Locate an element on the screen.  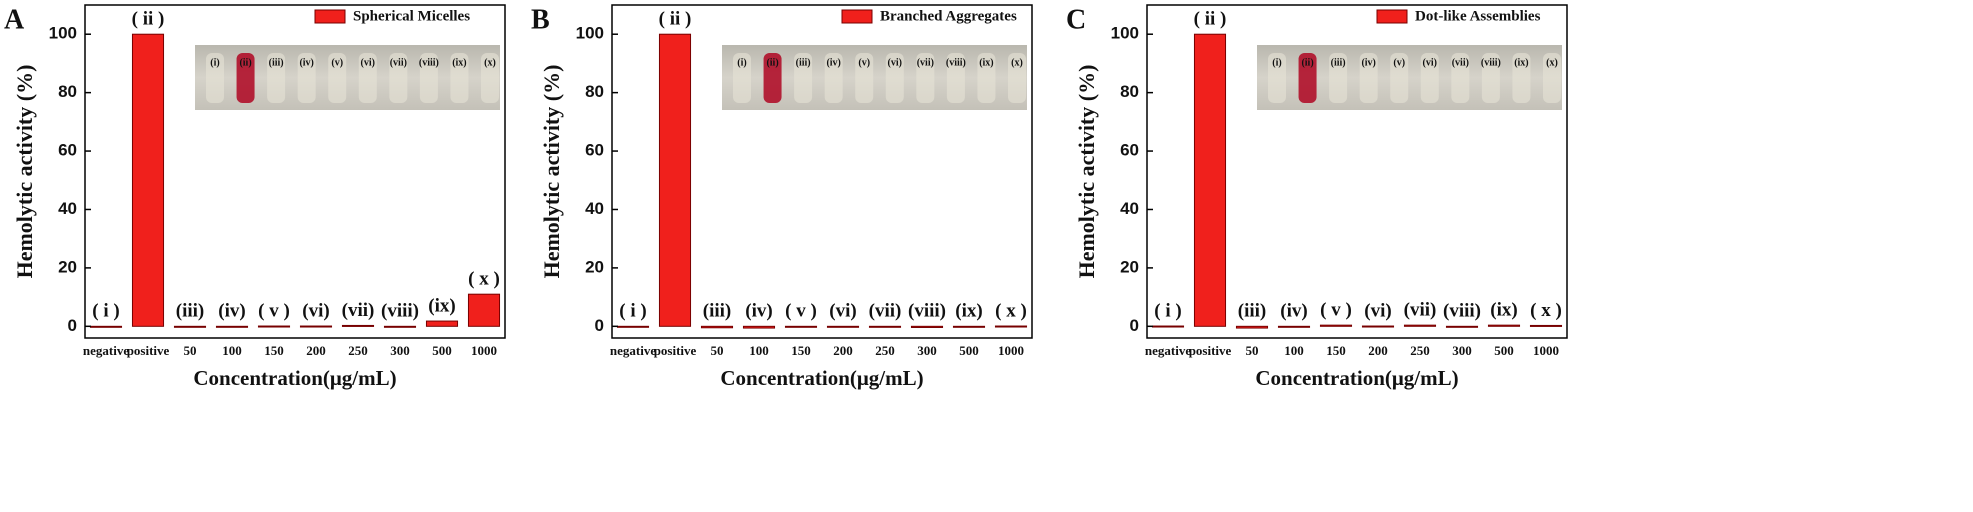
legend-label: Dot-like Assemblies is located at coordinates (1478, 16).